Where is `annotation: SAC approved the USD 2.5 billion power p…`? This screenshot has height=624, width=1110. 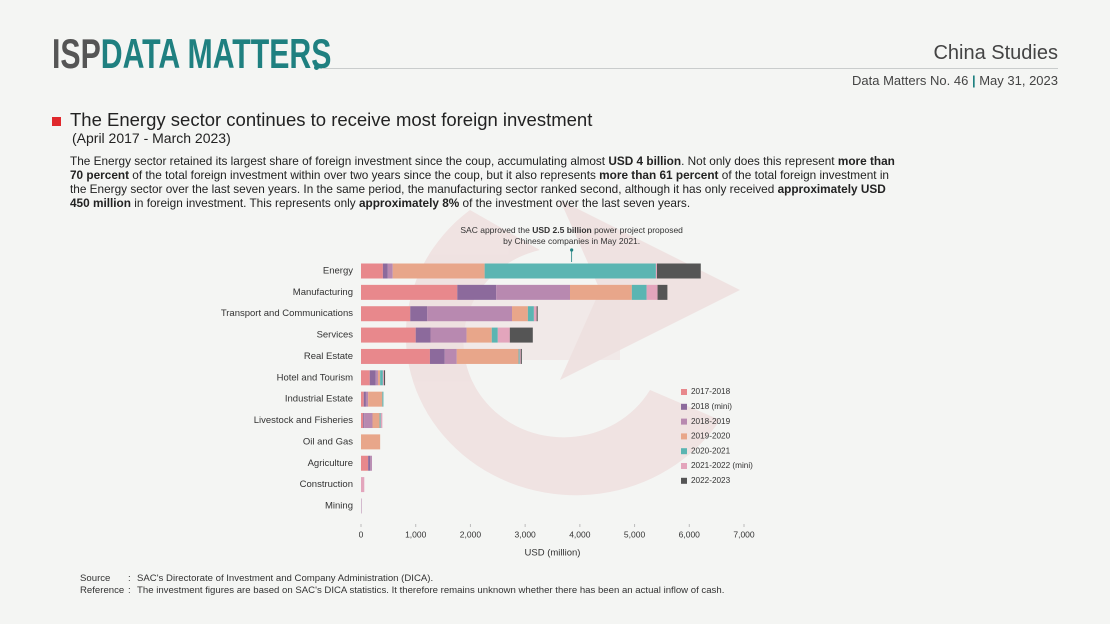
annotation: SAC approved the USD 2.5 billion power p… is located at coordinates (571, 230).